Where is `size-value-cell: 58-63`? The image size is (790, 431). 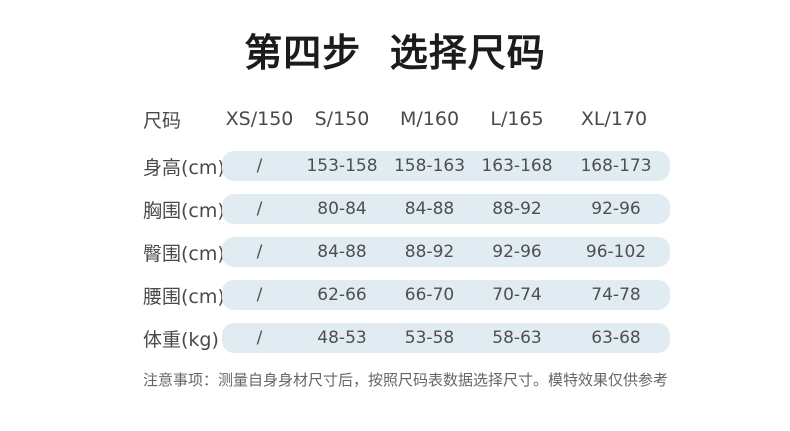 size-value-cell: 58-63 is located at coordinates (517, 338).